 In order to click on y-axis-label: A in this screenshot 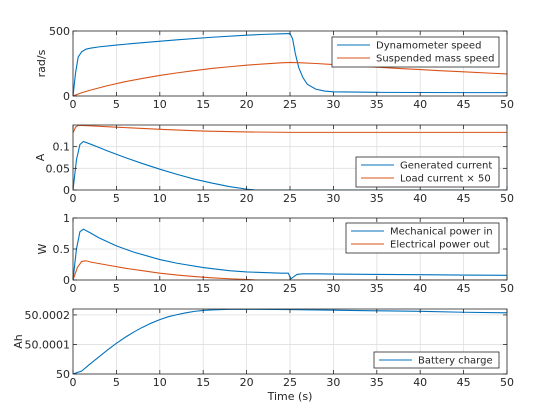, I will do `click(40, 157)`.